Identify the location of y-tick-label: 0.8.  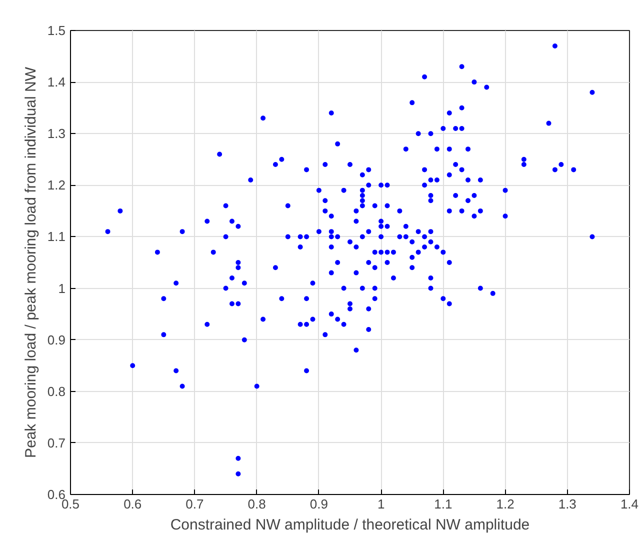
(56, 391).